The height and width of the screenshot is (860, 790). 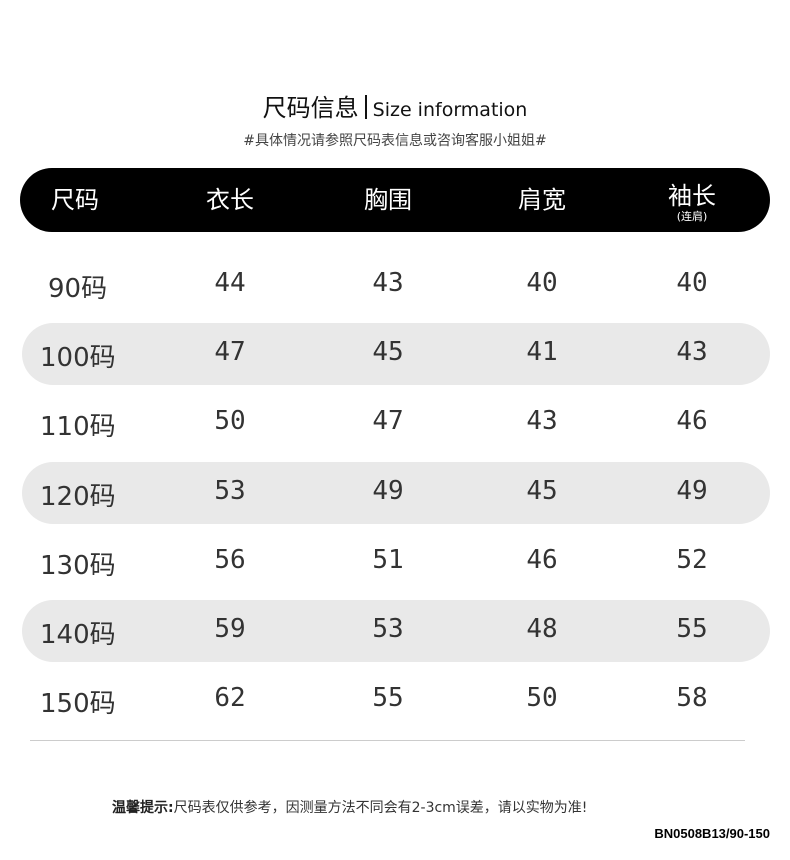 What do you see at coordinates (365, 107) in the screenshot?
I see `title-separator` at bounding box center [365, 107].